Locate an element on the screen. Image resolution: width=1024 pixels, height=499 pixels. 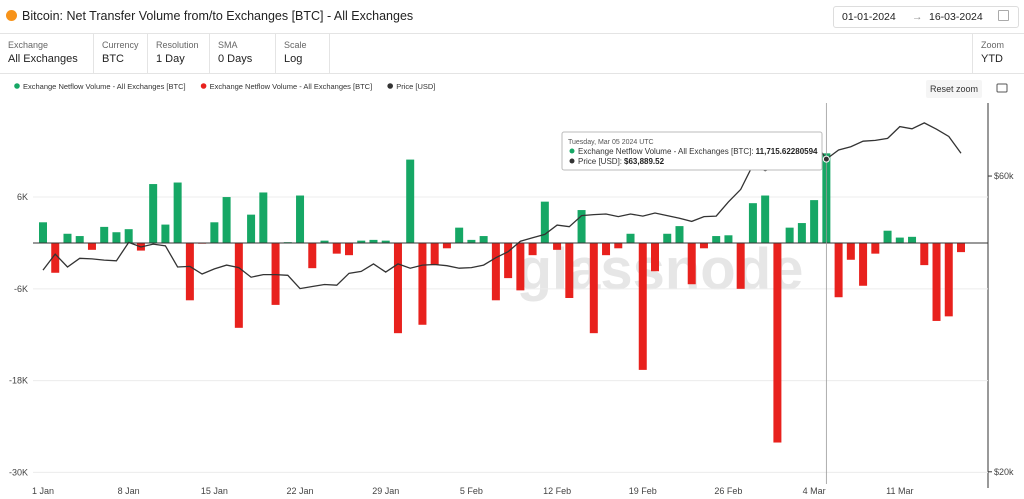
legend-label: Price [USD] is located at coordinates (415, 86).